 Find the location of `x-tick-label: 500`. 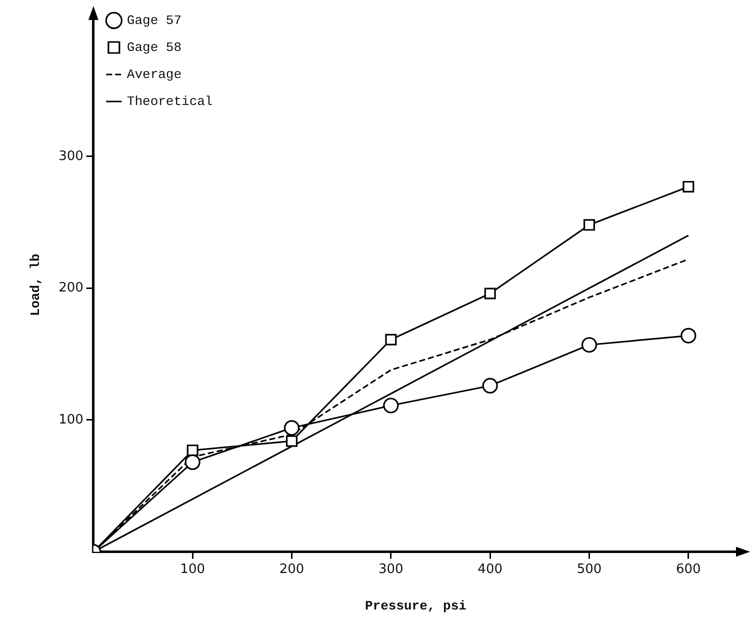

x-tick-label: 500 is located at coordinates (589, 569).